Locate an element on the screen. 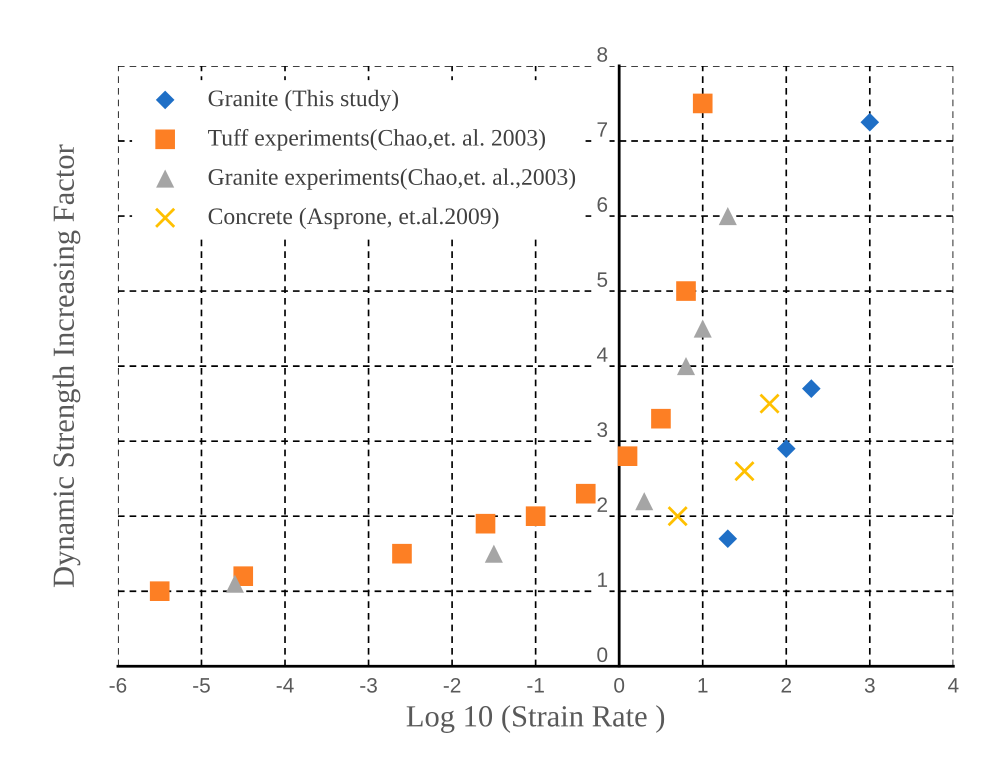 The height and width of the screenshot is (758, 991). x-tick-label: -4 is located at coordinates (285, 685).